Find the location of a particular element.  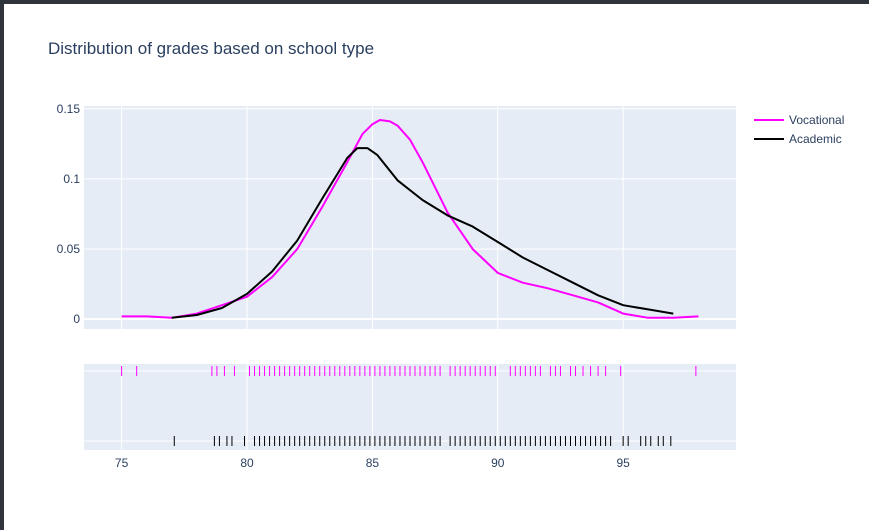

rug-plot-area is located at coordinates (410, 407).